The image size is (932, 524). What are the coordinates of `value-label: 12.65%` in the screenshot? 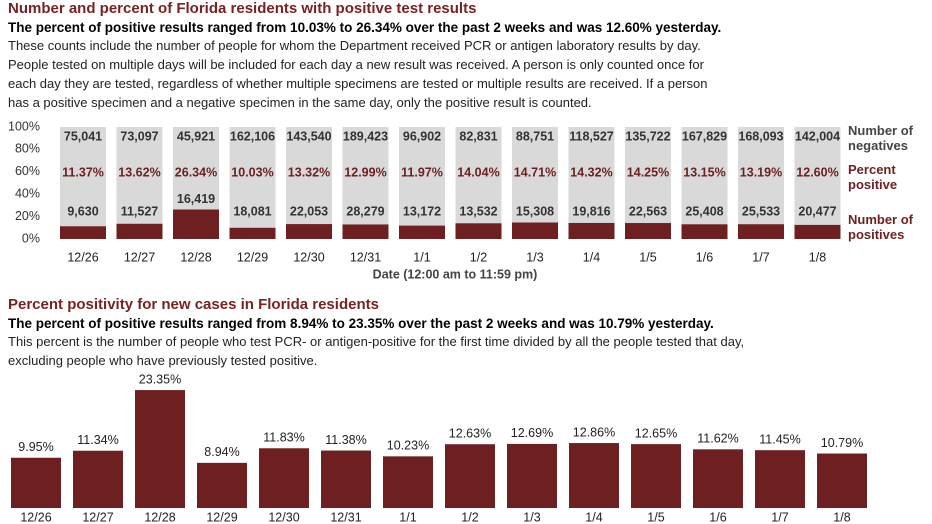 It's located at (656, 433).